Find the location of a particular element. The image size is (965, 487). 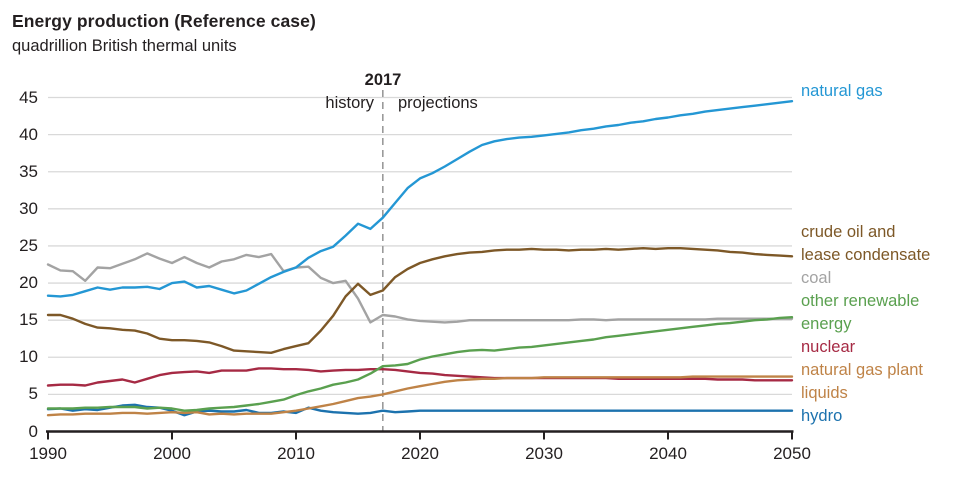

series-label-nuclear: nuclear is located at coordinates (828, 347).